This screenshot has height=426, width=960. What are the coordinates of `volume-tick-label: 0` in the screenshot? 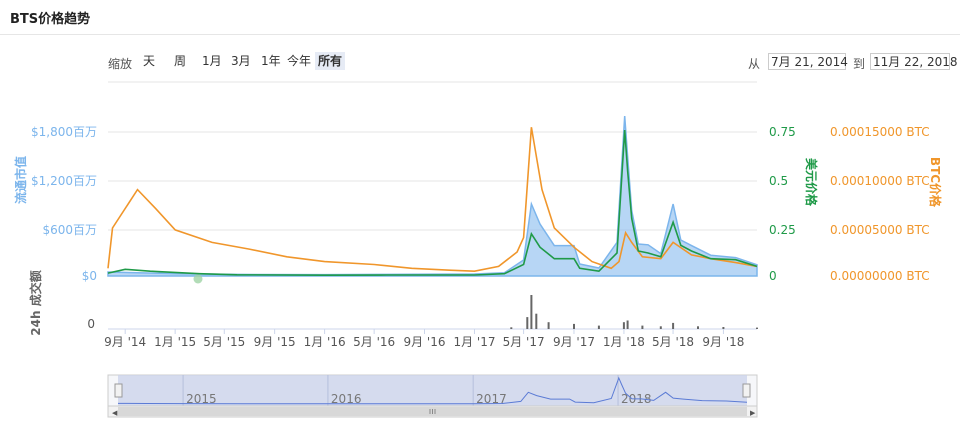 It's located at (91, 324).